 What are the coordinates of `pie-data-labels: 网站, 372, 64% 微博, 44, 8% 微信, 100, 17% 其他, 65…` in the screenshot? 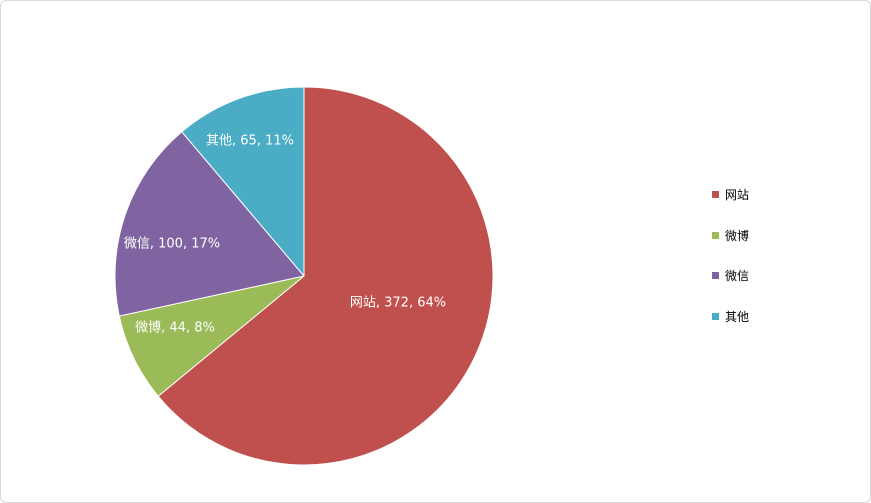 It's located at (285, 235).